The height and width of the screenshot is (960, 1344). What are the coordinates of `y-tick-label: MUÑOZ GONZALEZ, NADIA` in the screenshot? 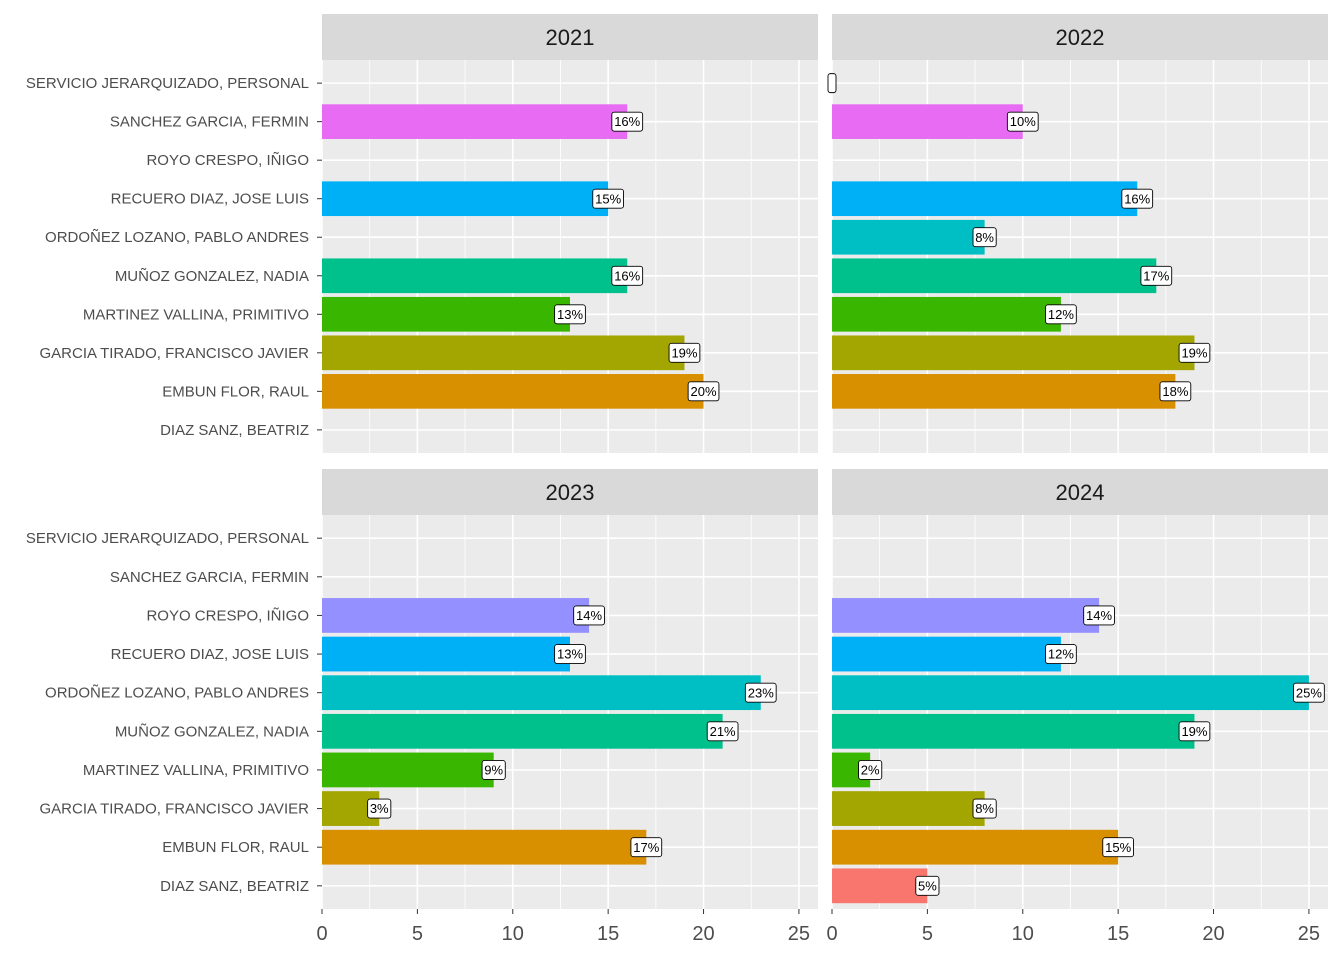 It's located at (212, 731).